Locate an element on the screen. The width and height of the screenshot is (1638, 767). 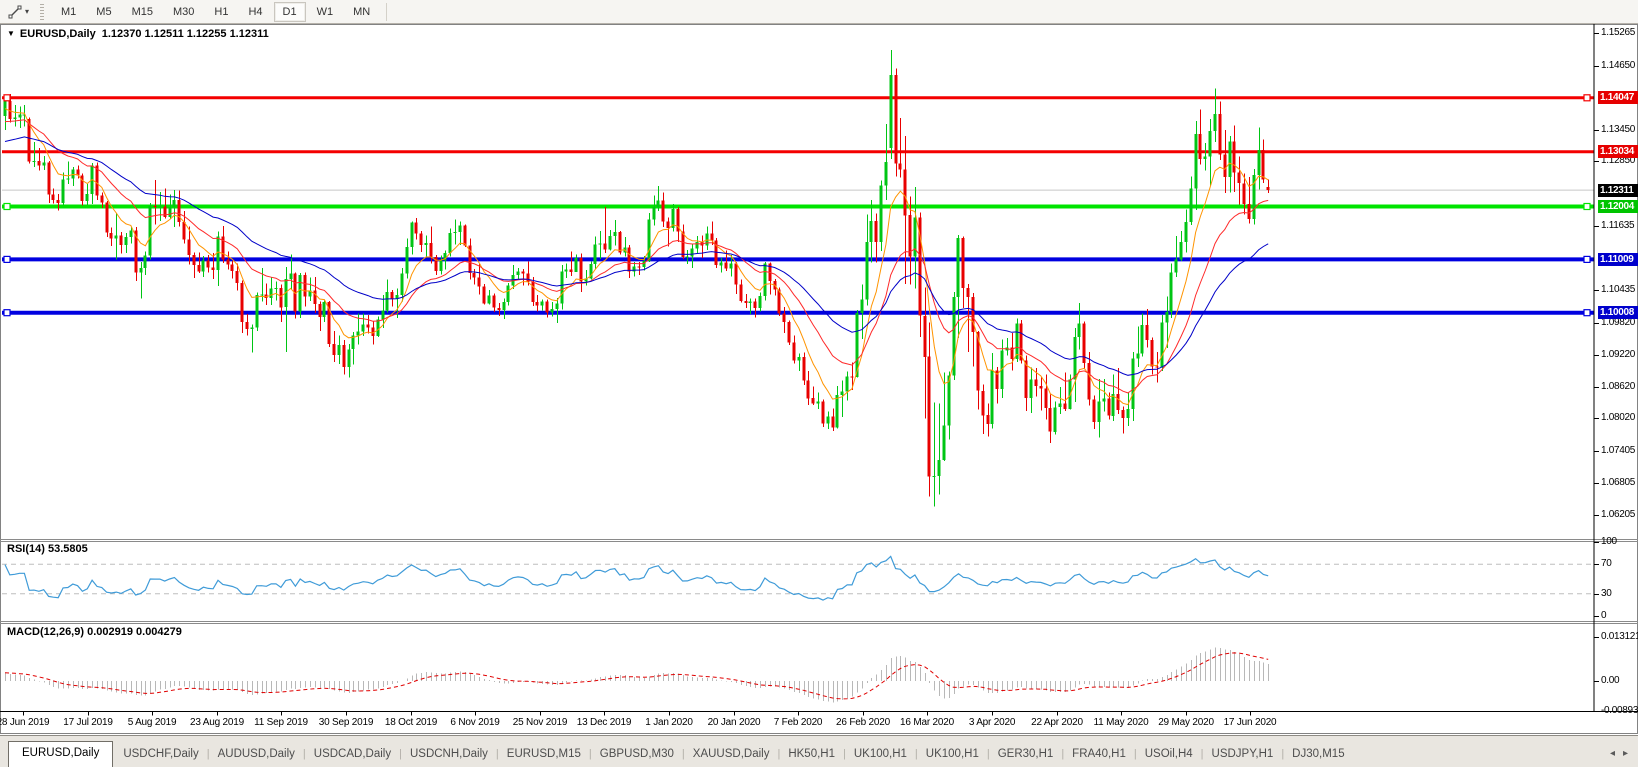
chart-tab-dj30-m15: DJ30,M15 is located at coordinates (1318, 754).